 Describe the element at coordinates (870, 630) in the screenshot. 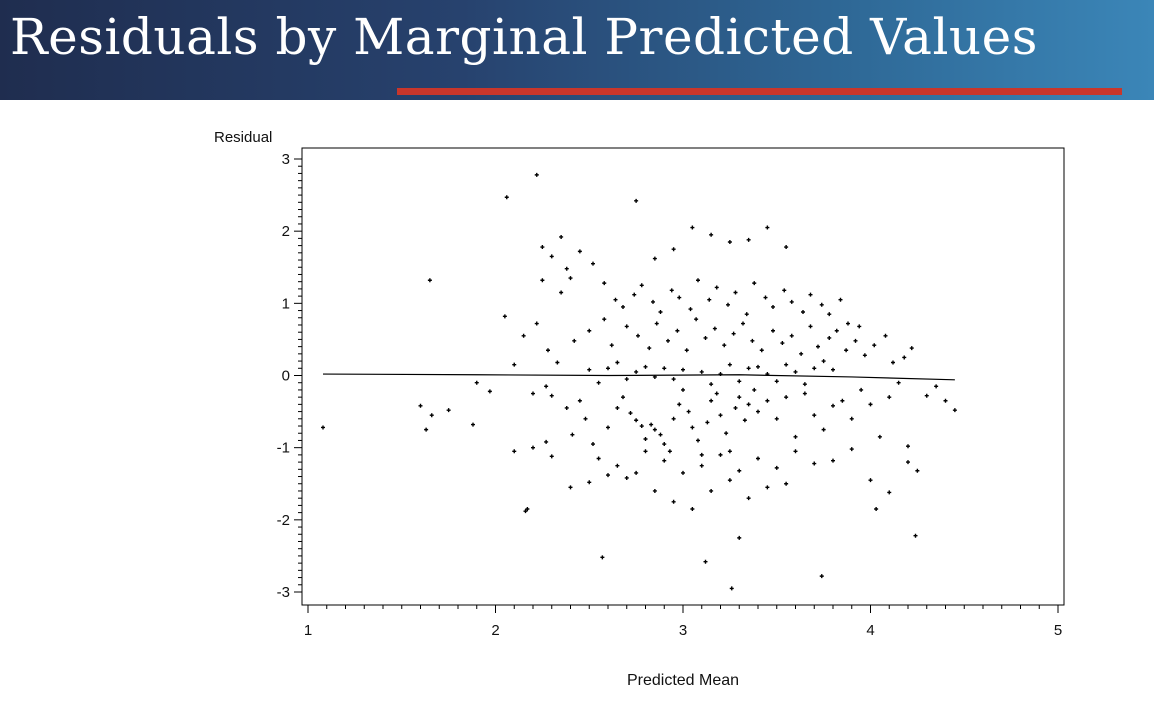

I see `x-tick-label: 4` at that location.